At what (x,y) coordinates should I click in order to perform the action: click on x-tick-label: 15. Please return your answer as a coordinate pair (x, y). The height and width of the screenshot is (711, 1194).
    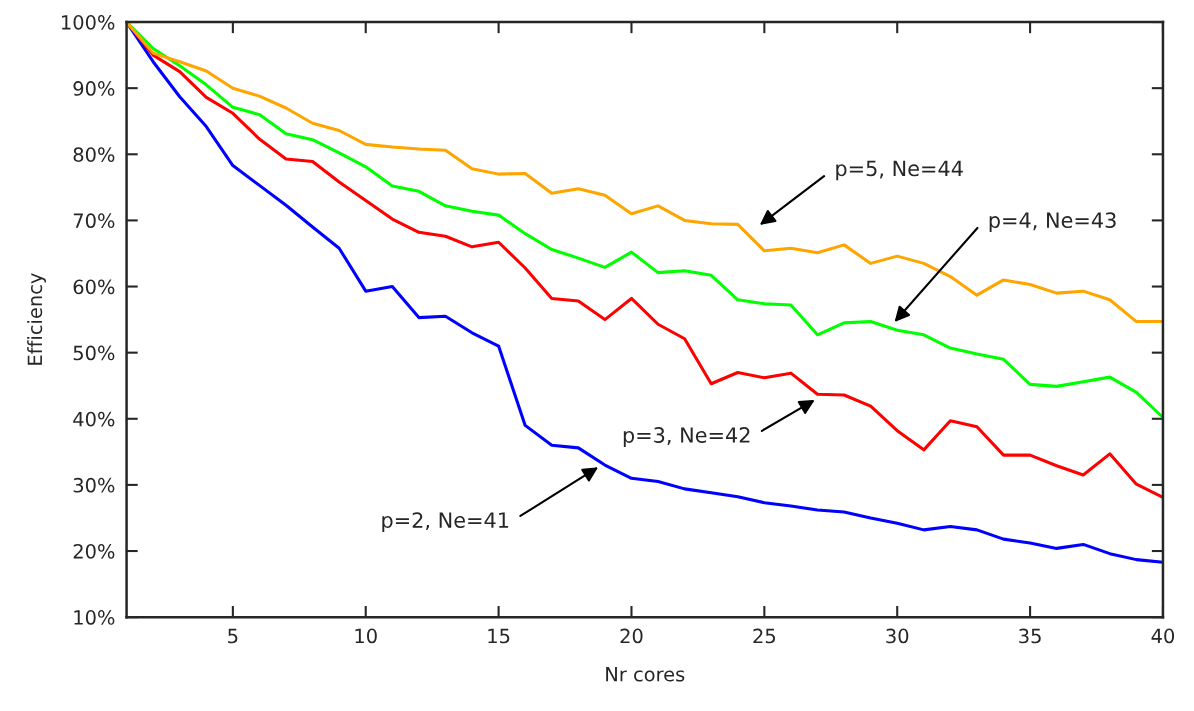
    Looking at the image, I should click on (499, 636).